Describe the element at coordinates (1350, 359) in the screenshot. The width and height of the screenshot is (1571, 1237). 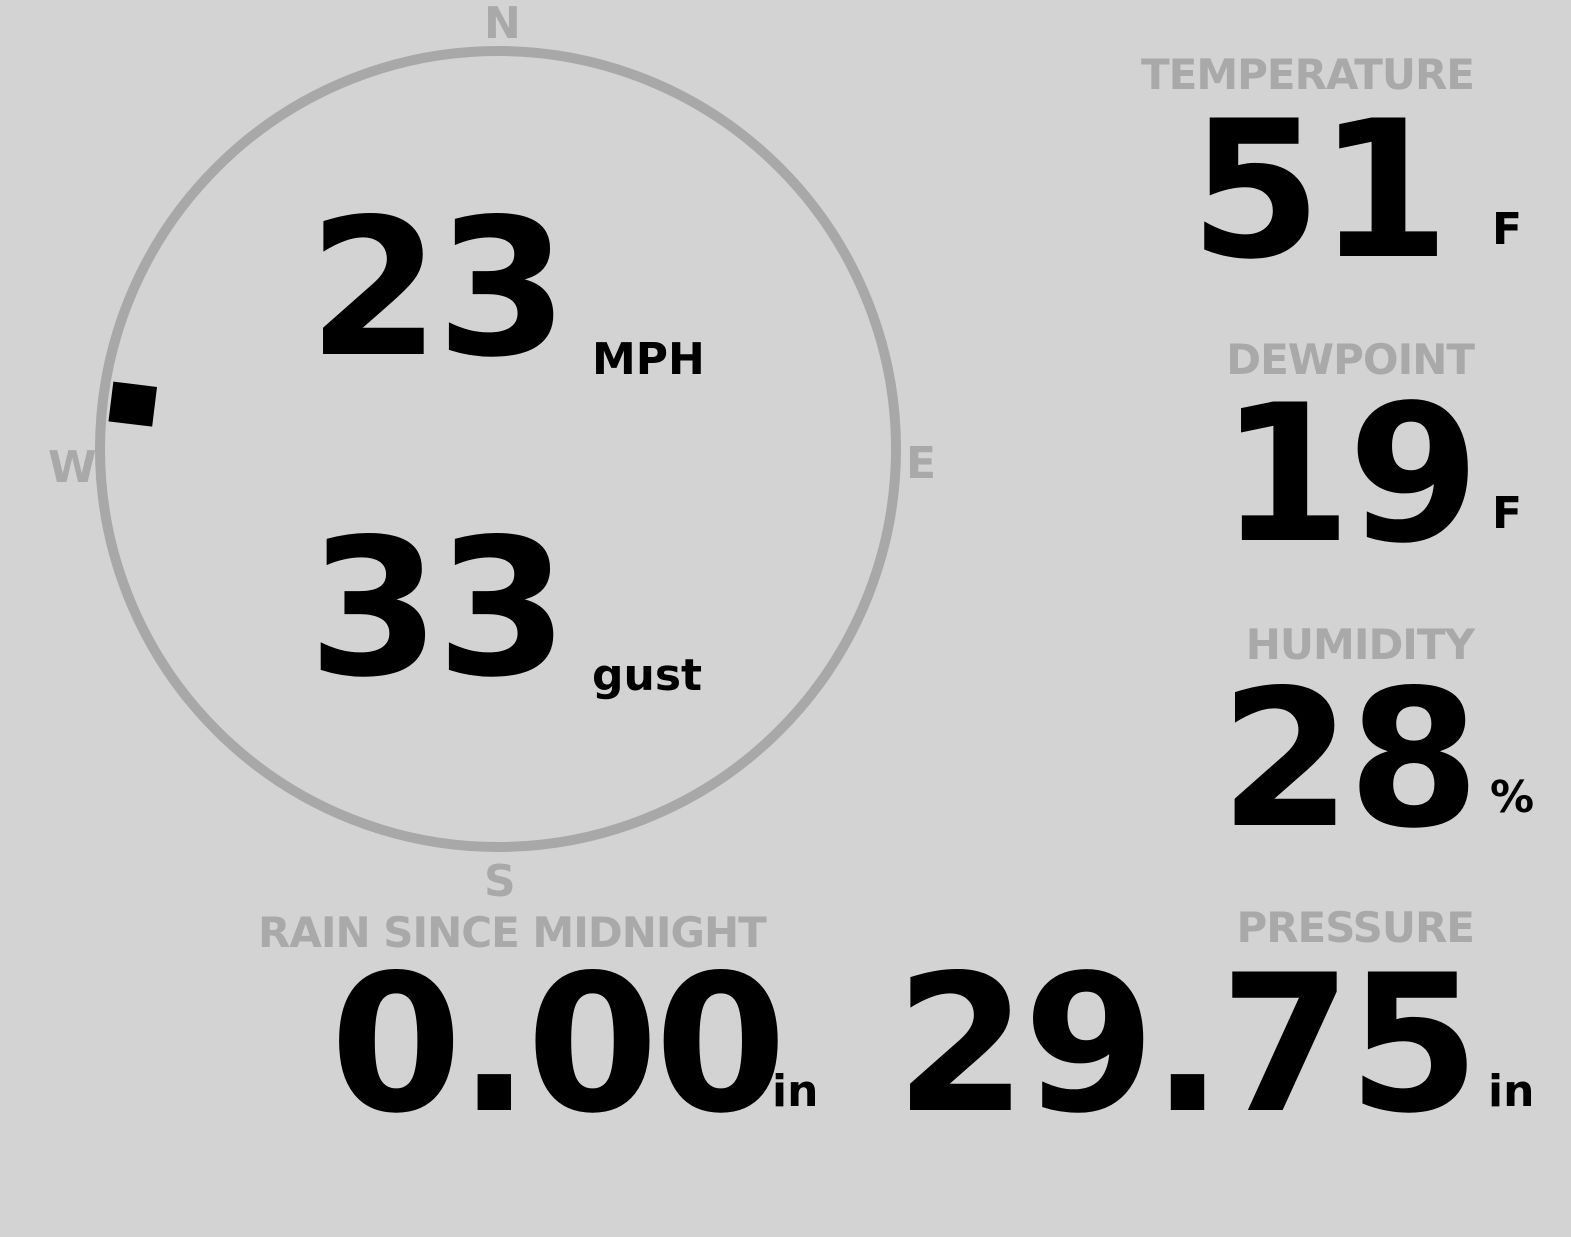
I see `dewpoint-label: DEWPOINT` at that location.